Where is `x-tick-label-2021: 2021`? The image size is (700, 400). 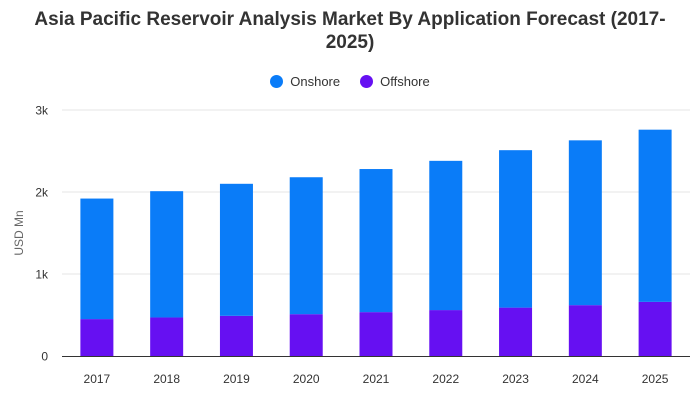 x-tick-label-2021: 2021 is located at coordinates (376, 379).